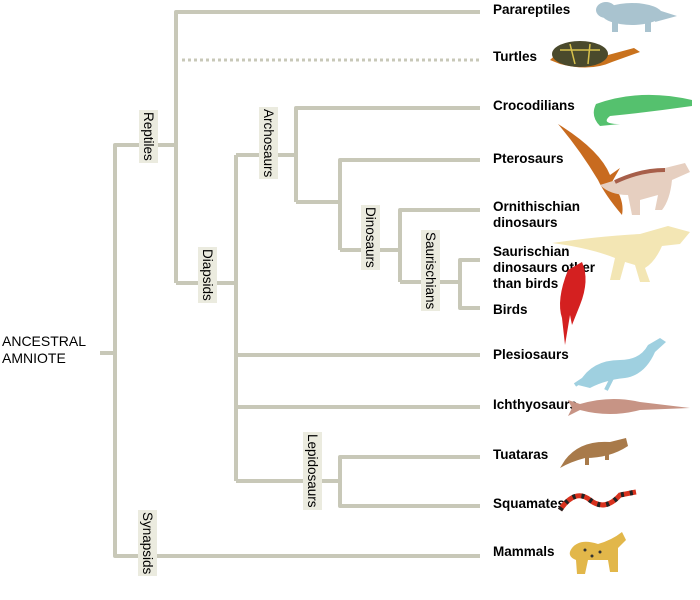 The width and height of the screenshot is (700, 600). Describe the element at coordinates (521, 454) in the screenshot. I see `taxon-tuataras: Tuataras` at that location.